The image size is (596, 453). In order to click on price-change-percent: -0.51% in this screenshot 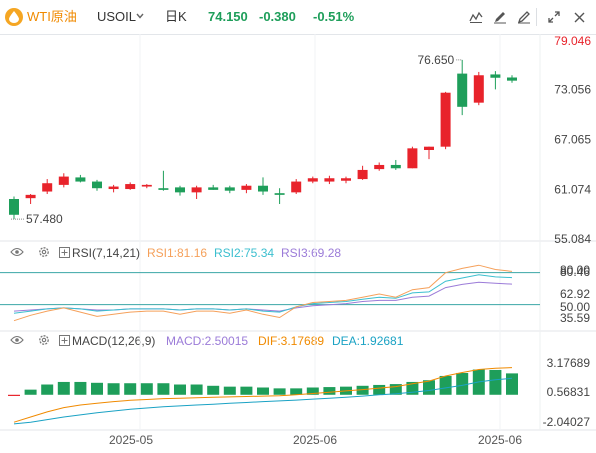, I will do `click(334, 16)`.